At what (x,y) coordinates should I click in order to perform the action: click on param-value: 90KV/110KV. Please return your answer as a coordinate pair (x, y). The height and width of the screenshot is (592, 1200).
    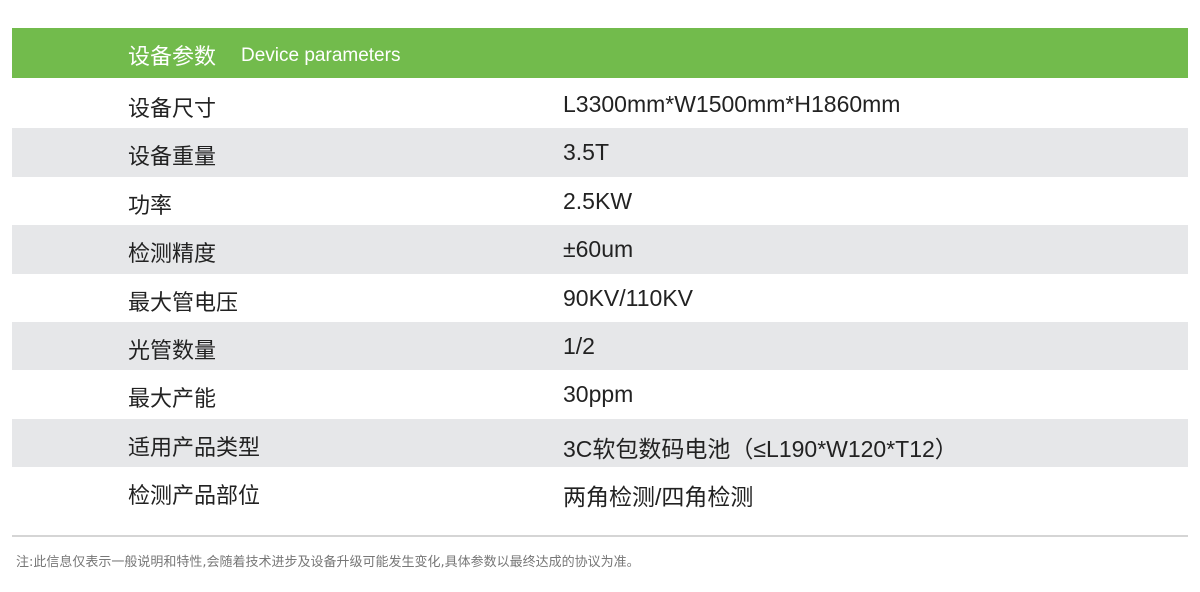
    Looking at the image, I should click on (628, 297).